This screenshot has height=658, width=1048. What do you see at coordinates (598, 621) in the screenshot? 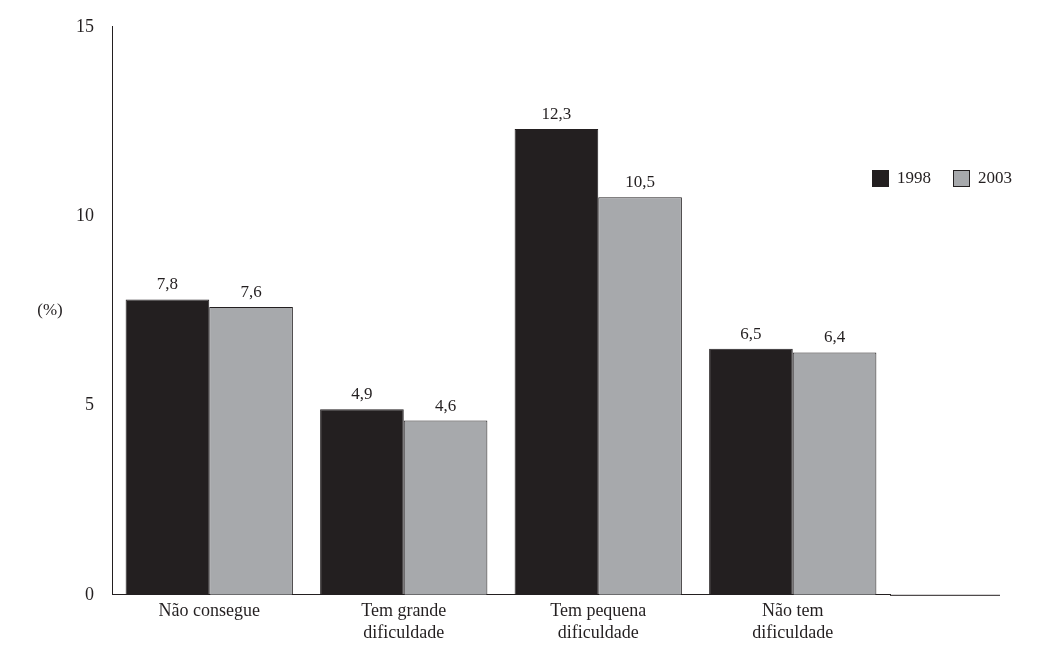
I see `x-tick-label: Tem pequena dificuldade` at bounding box center [598, 621].